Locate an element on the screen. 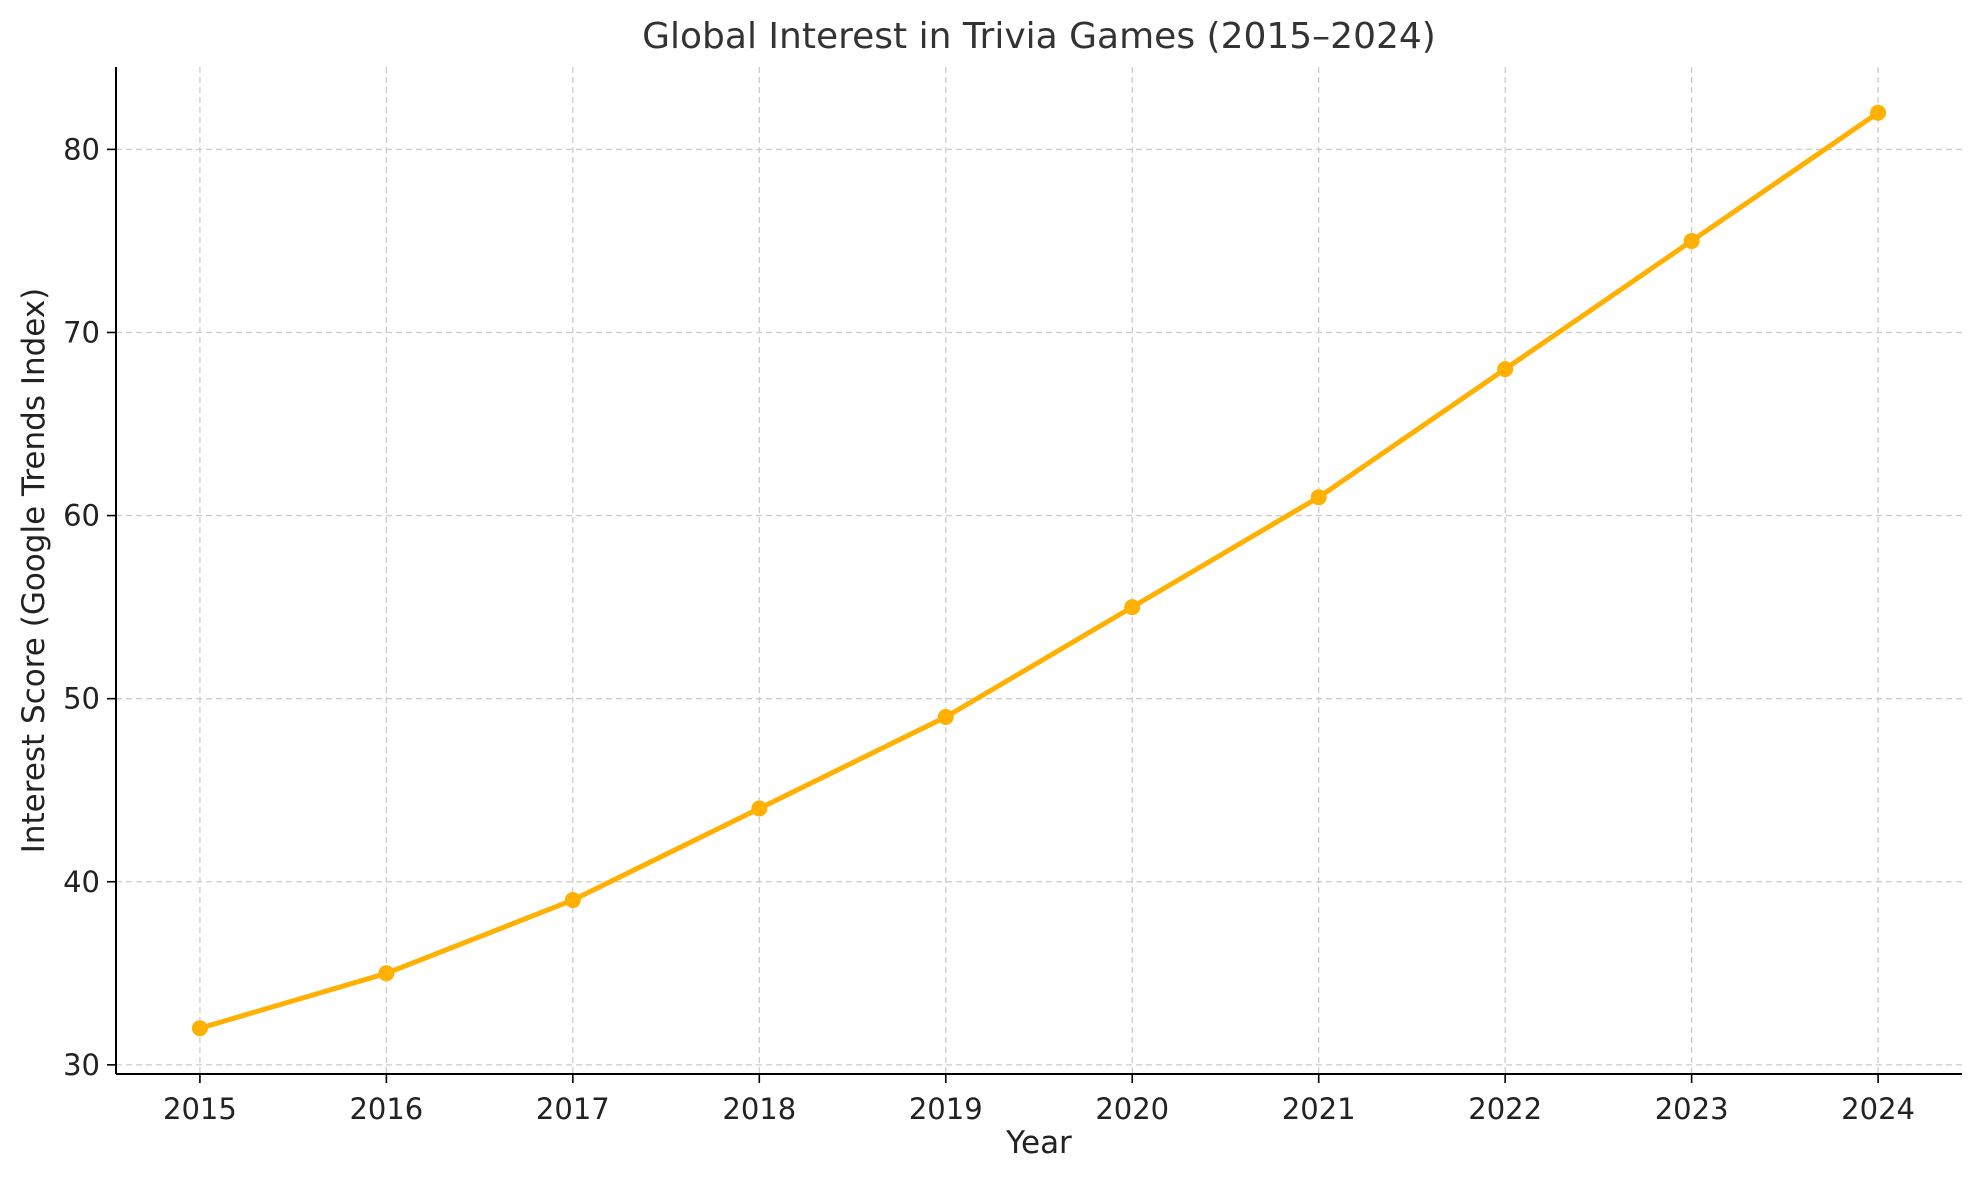 The image size is (1979, 1180). data-point-2015 is located at coordinates (199, 1028).